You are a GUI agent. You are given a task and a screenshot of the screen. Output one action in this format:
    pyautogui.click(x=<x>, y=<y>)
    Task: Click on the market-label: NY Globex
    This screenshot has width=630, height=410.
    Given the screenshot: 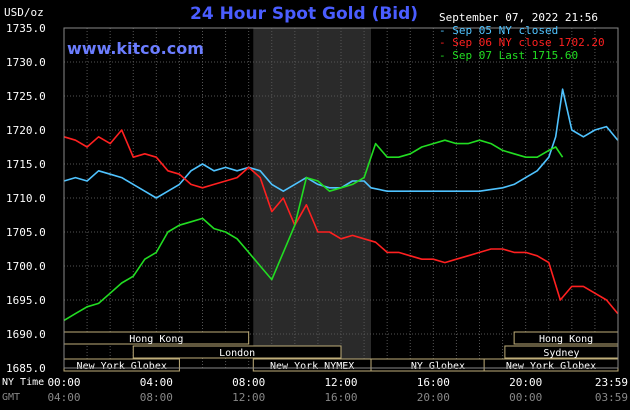 What is the action you would take?
    pyautogui.click(x=438, y=366)
    